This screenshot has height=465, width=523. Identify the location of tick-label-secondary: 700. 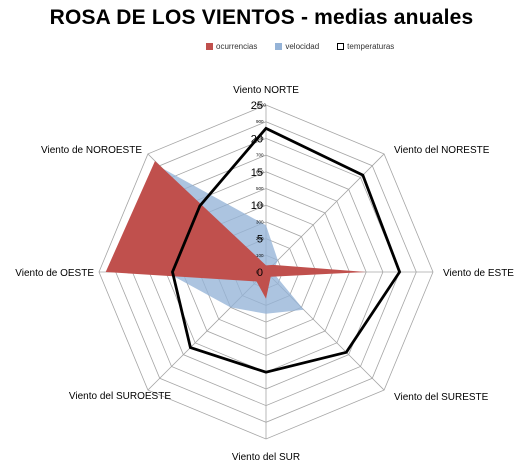
(260, 155).